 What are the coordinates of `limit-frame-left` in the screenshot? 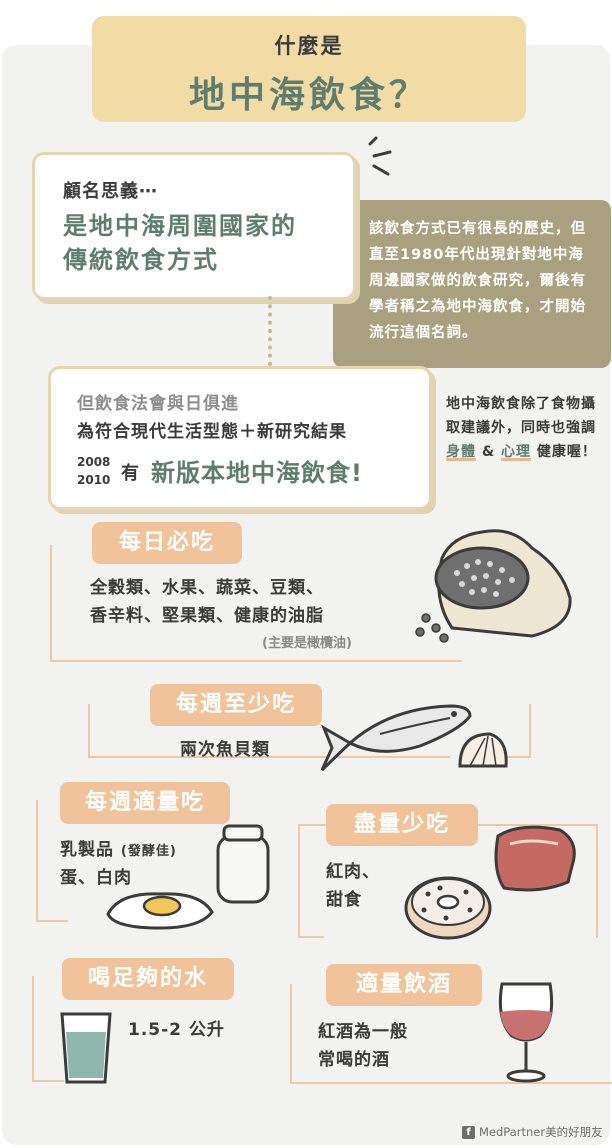 It's located at (311, 881).